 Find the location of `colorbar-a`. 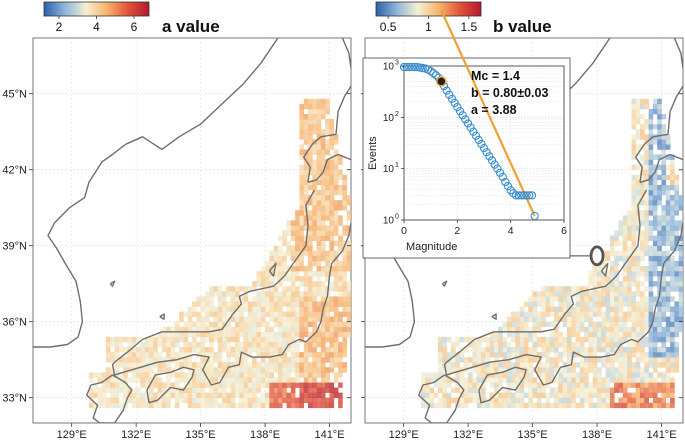

colorbar-a is located at coordinates (96, 9).